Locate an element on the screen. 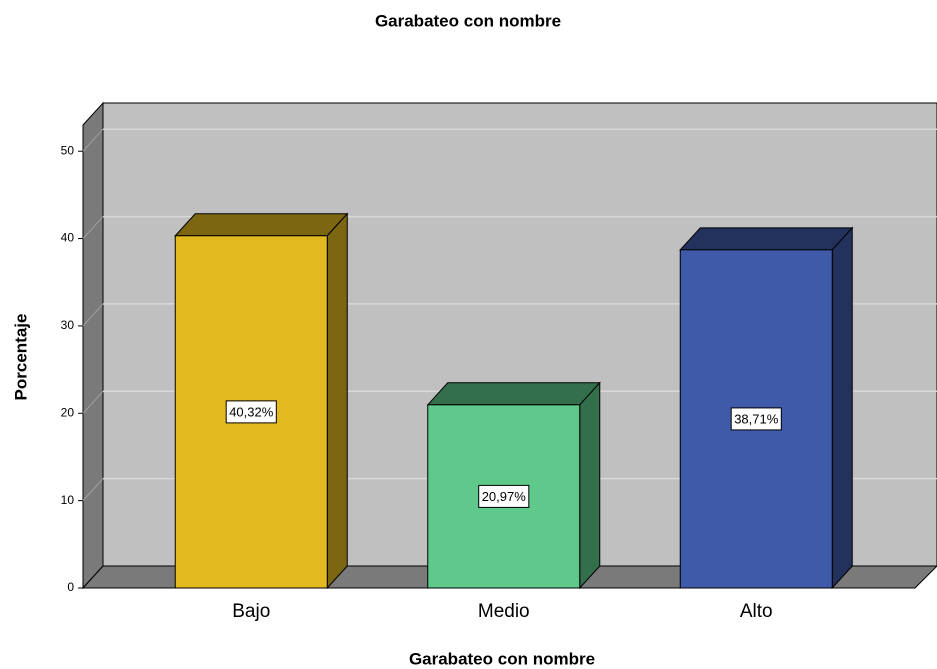 This screenshot has height=669, width=937. value-label: 40,32% is located at coordinates (251, 411).